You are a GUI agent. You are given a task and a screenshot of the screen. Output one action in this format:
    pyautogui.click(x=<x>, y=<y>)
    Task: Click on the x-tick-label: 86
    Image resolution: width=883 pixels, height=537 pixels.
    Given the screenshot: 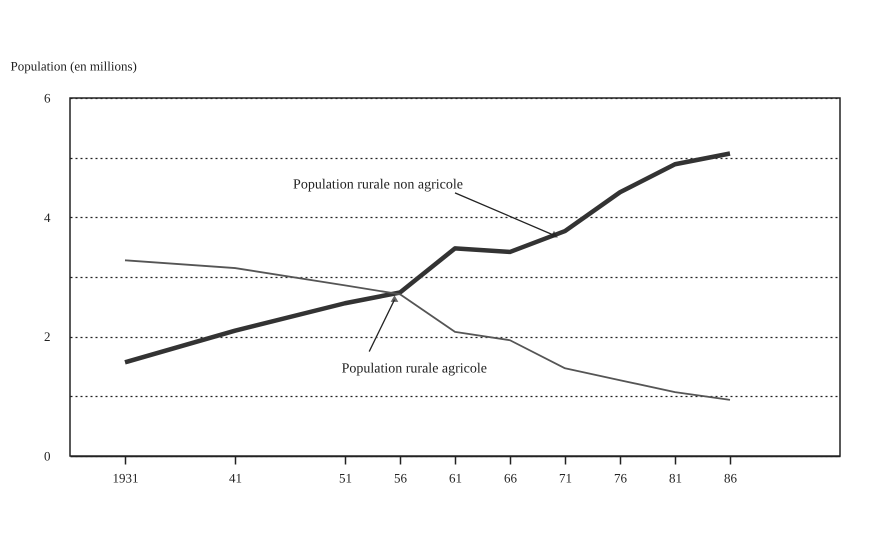 What is the action you would take?
    pyautogui.click(x=731, y=478)
    